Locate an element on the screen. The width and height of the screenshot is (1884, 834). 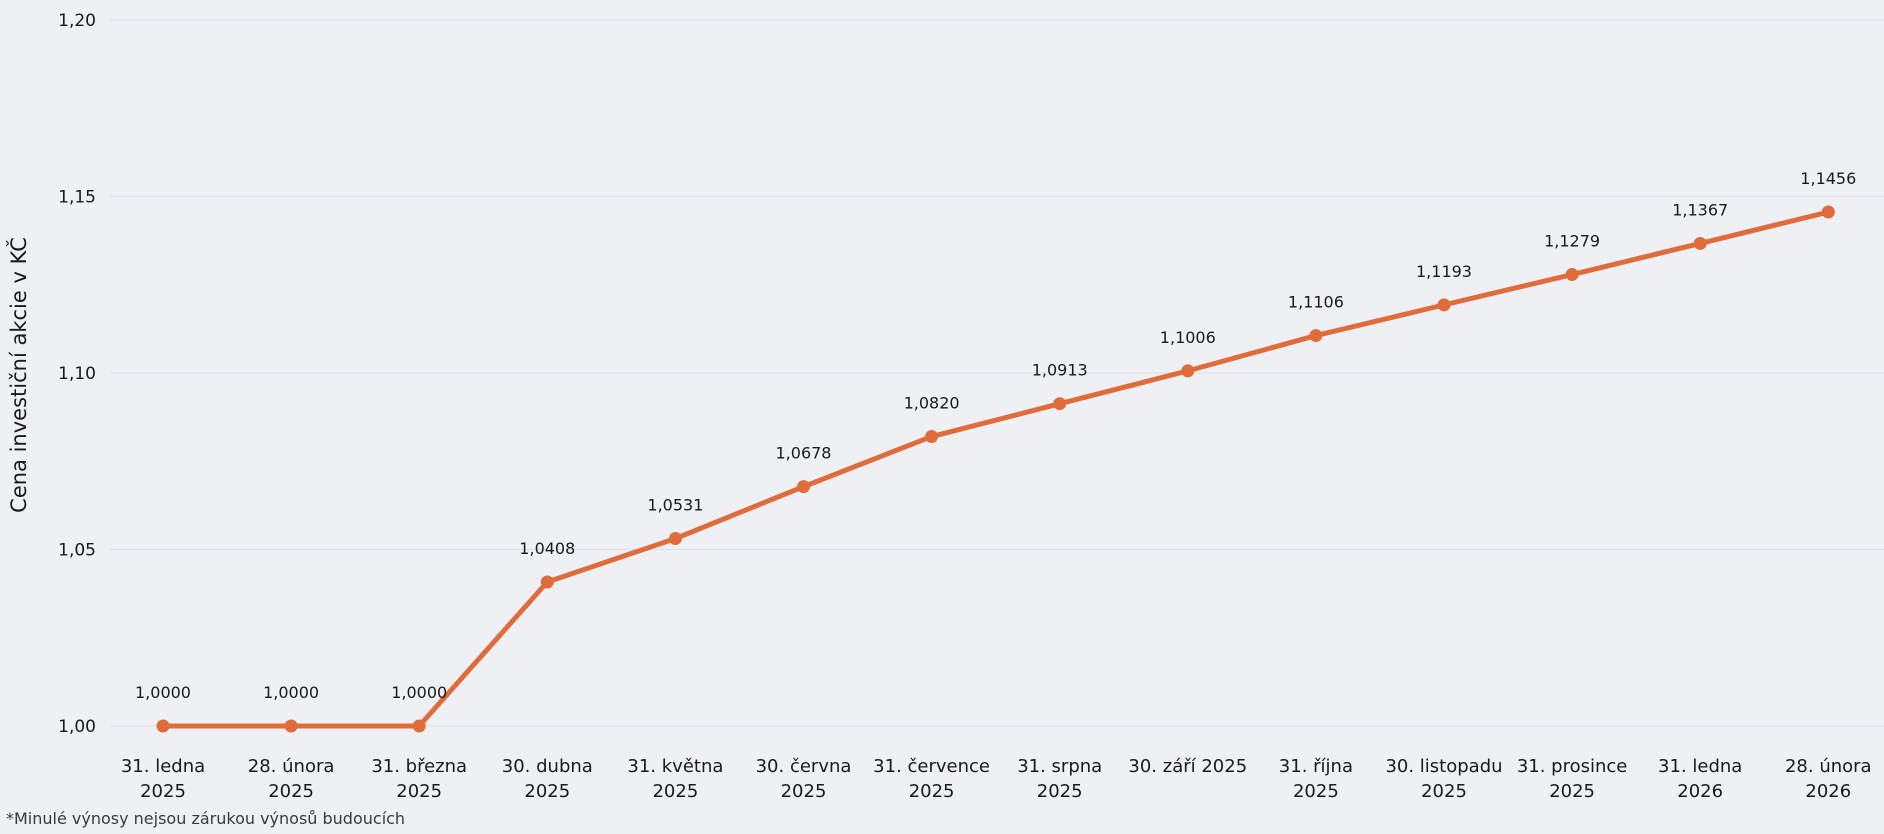
data-label: 1,0913 is located at coordinates (1060, 370).